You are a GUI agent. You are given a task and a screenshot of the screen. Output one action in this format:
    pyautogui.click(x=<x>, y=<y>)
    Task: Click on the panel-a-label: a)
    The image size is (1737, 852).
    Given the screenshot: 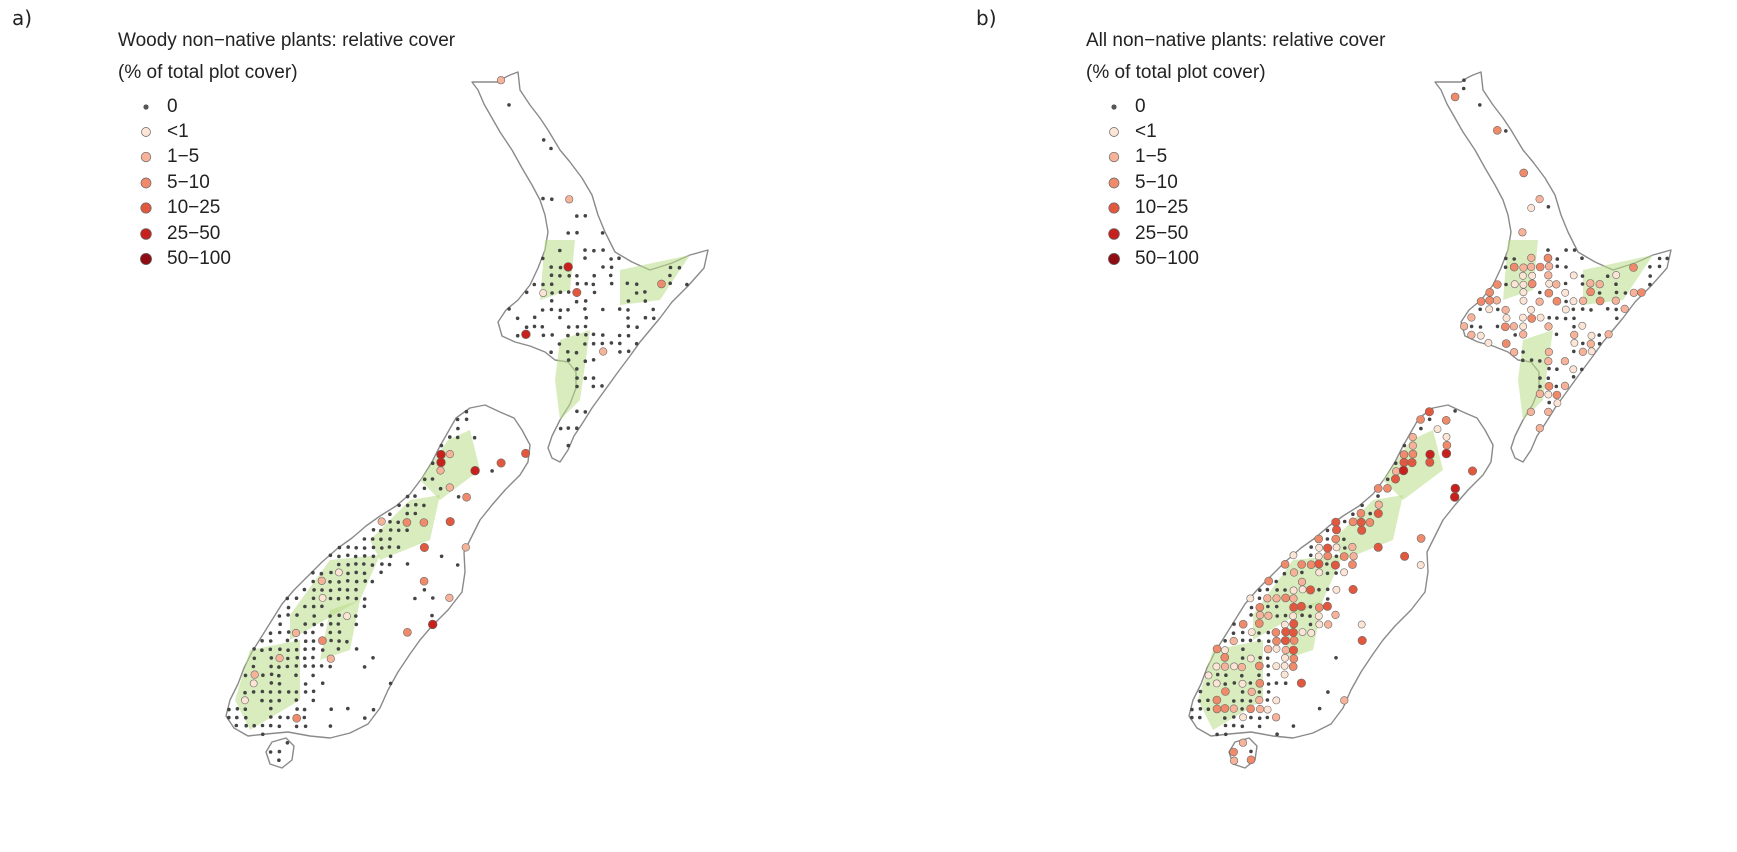 What is the action you would take?
    pyautogui.click(x=22, y=18)
    